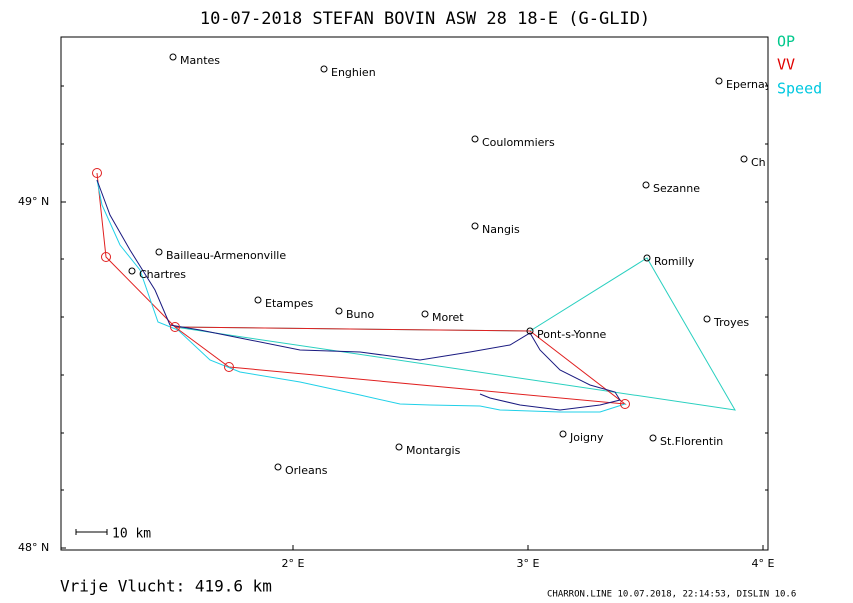 This screenshot has height=603, width=853. I want to click on x-label: 2° E, so click(293, 563).